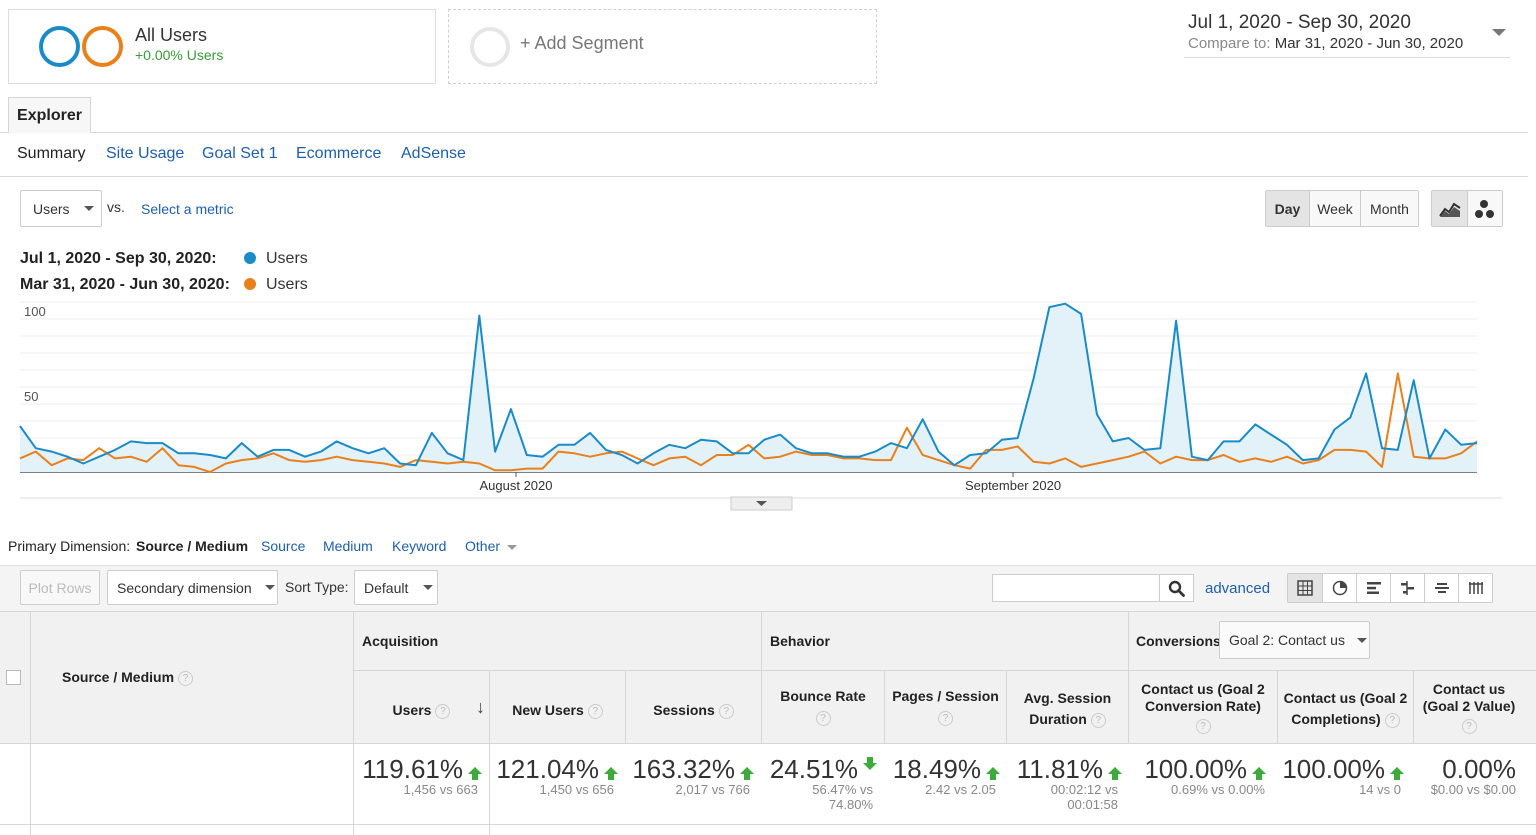 This screenshot has width=1536, height=835. I want to click on total-pages-session-compare: 2.42 vs 2.05, so click(960, 789).